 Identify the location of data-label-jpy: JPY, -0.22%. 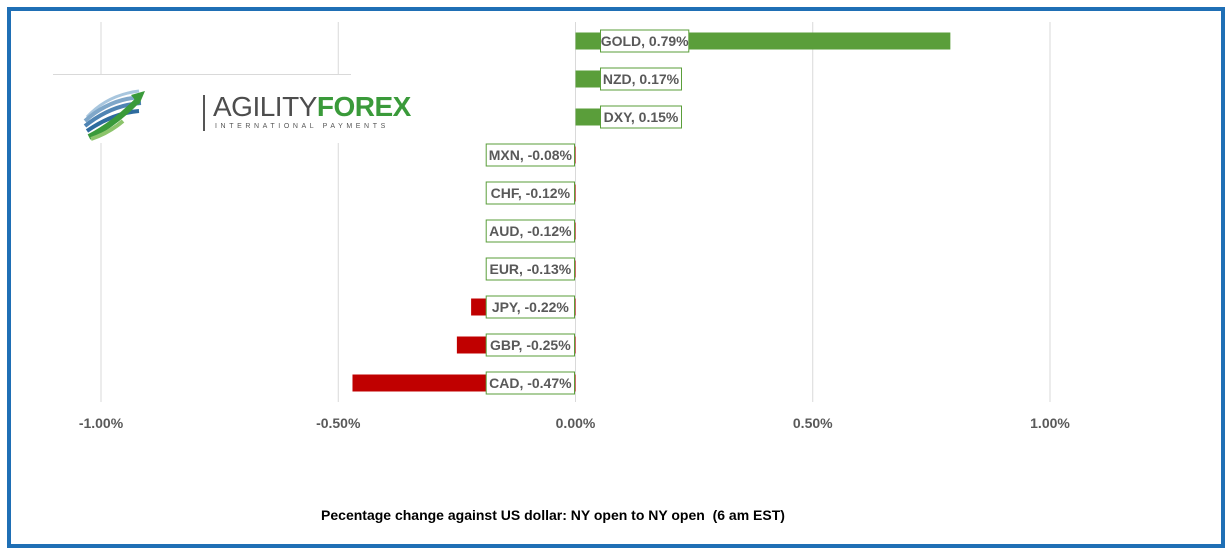
(531, 307).